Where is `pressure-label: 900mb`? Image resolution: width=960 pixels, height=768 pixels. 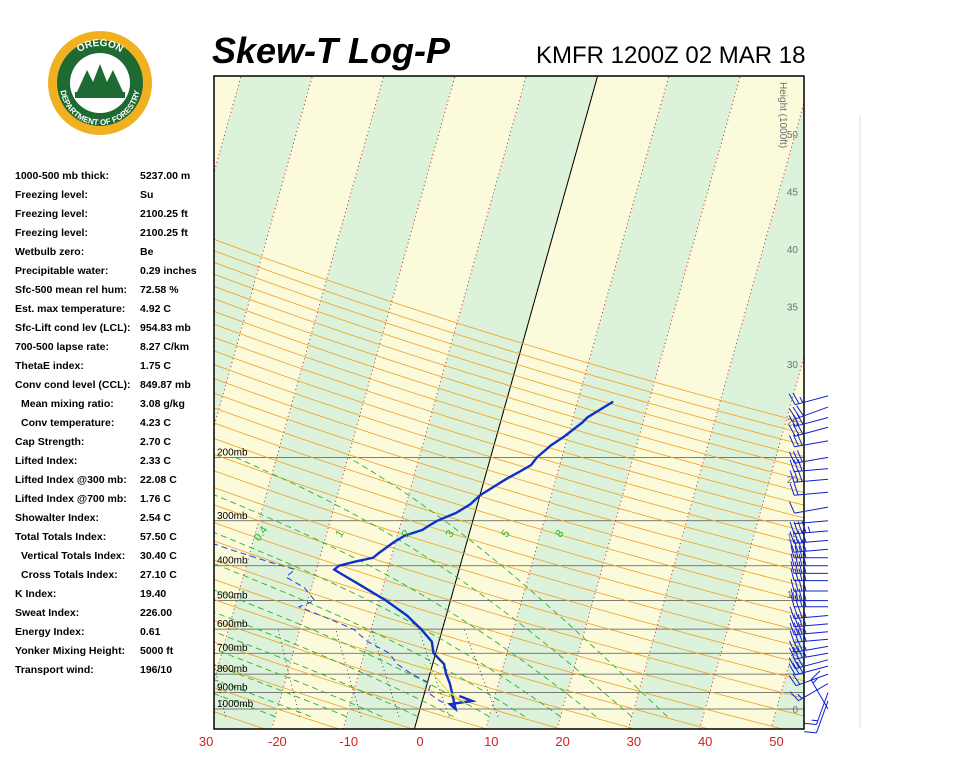
pressure-label: 900mb is located at coordinates (232, 688).